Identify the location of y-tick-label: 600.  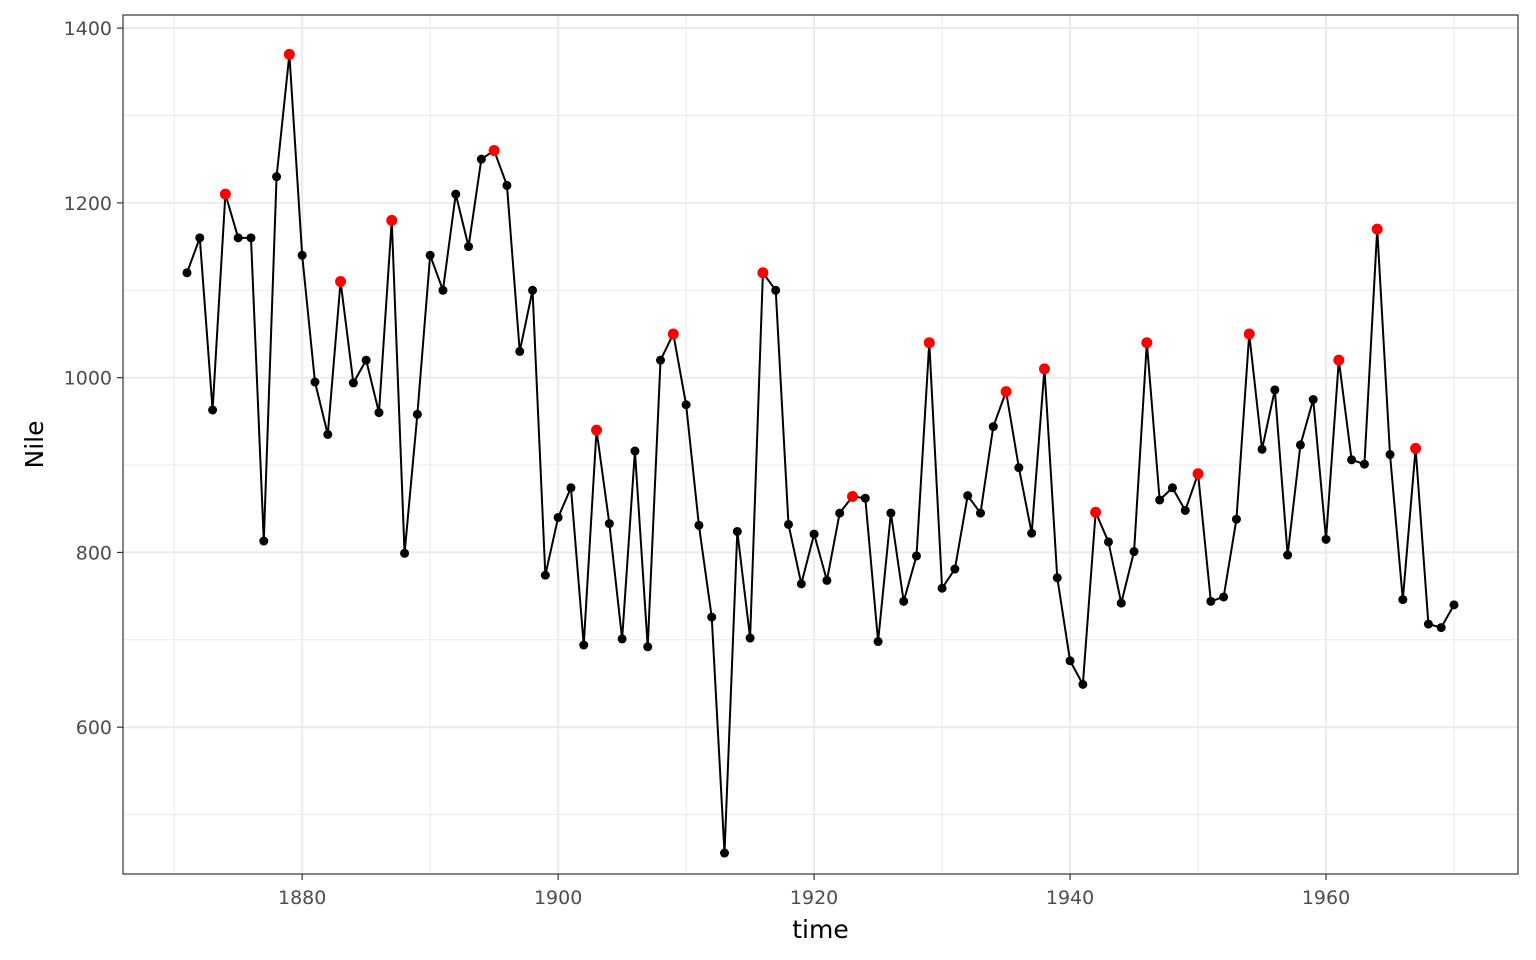
(94, 728).